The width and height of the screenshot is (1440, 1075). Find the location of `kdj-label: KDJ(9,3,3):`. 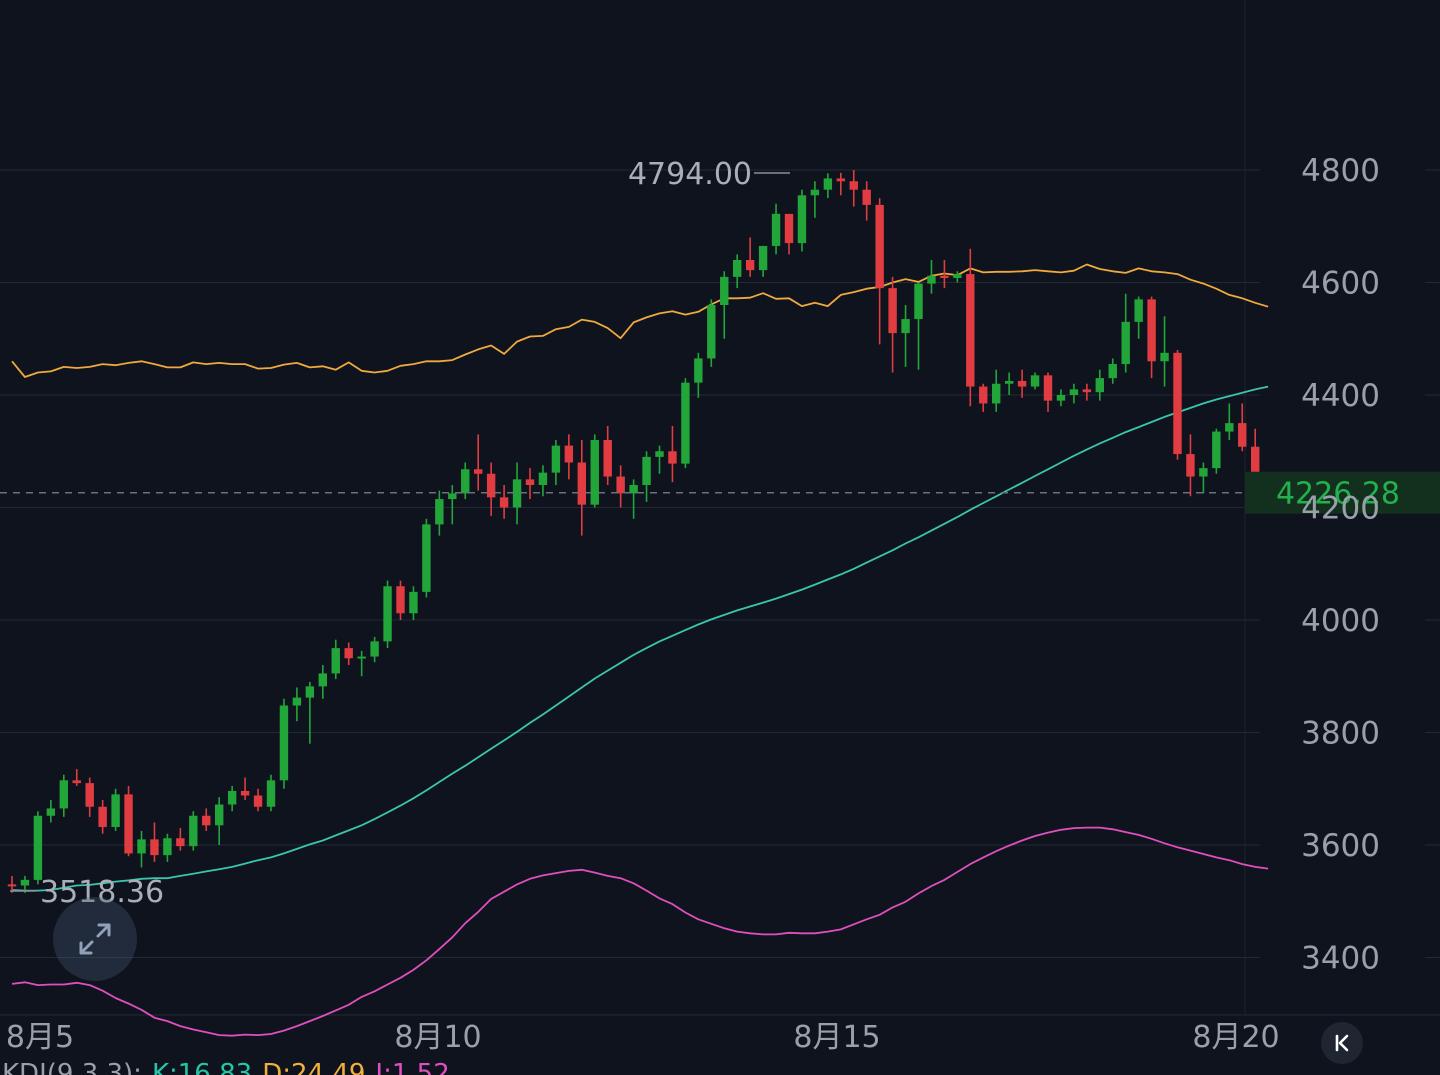

kdj-label: KDJ(9,3,3): is located at coordinates (72, 1067).